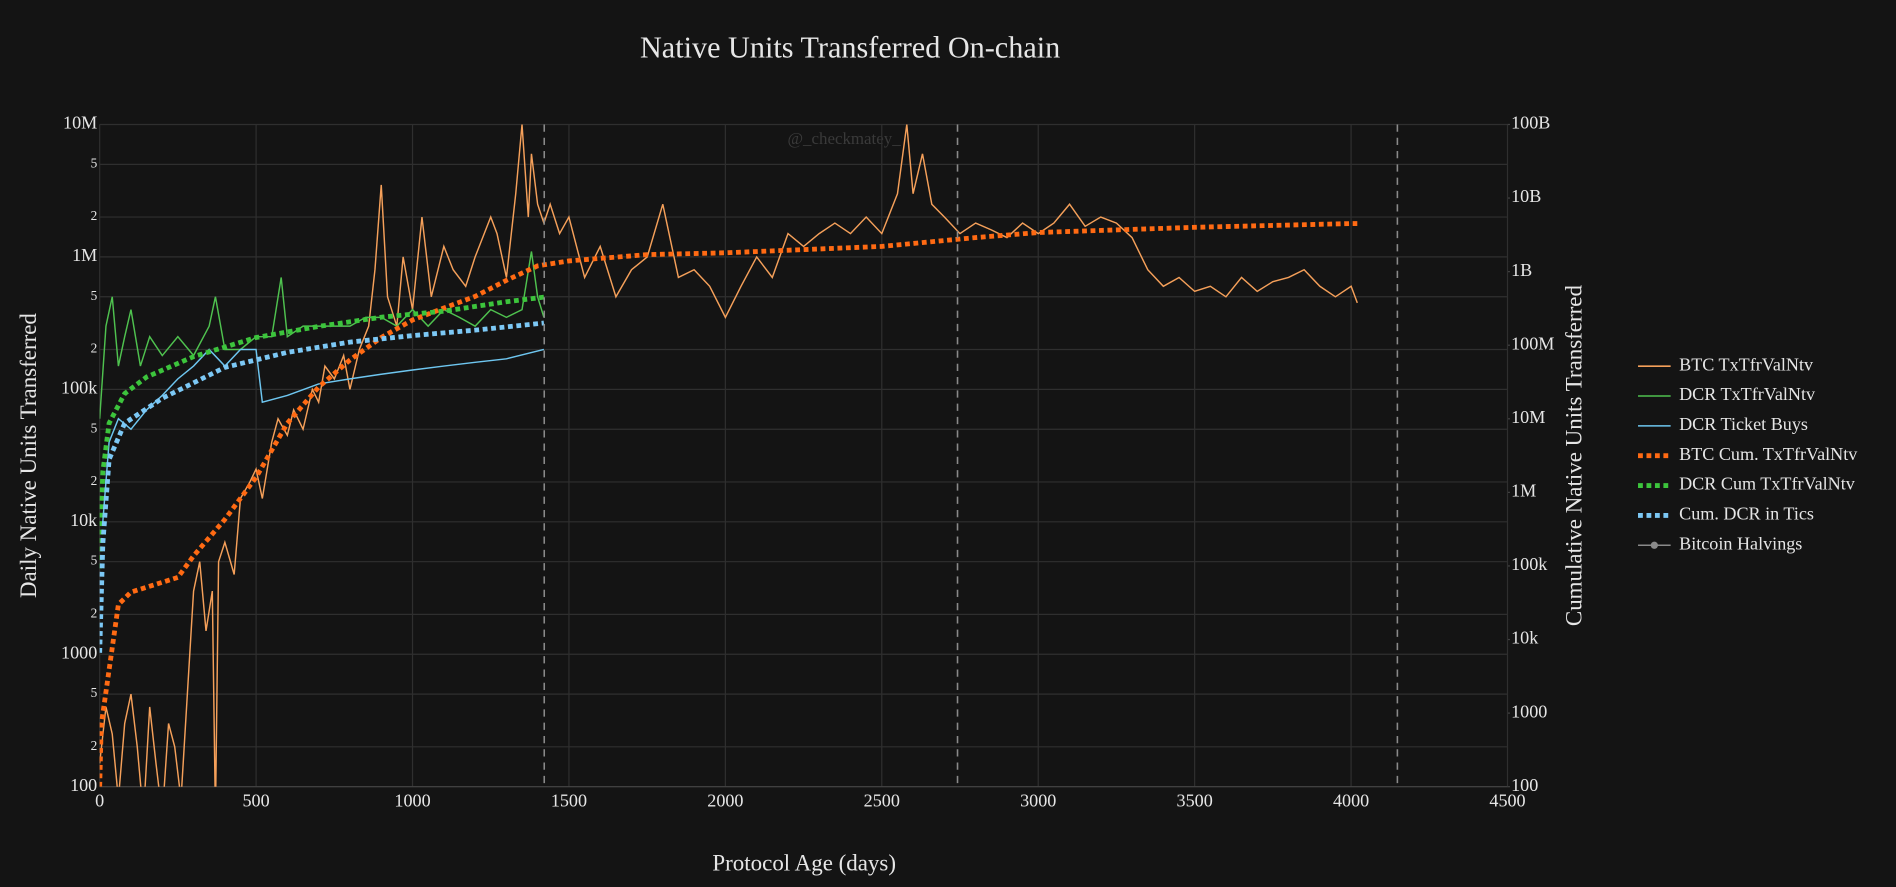 Image resolution: width=1896 pixels, height=887 pixels. What do you see at coordinates (256, 801) in the screenshot?
I see `x-tick-label: 500` at bounding box center [256, 801].